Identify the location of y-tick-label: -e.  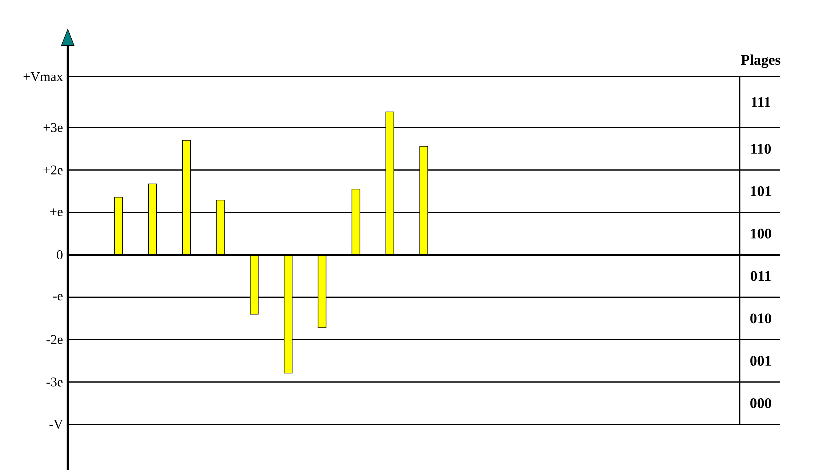
(58, 297).